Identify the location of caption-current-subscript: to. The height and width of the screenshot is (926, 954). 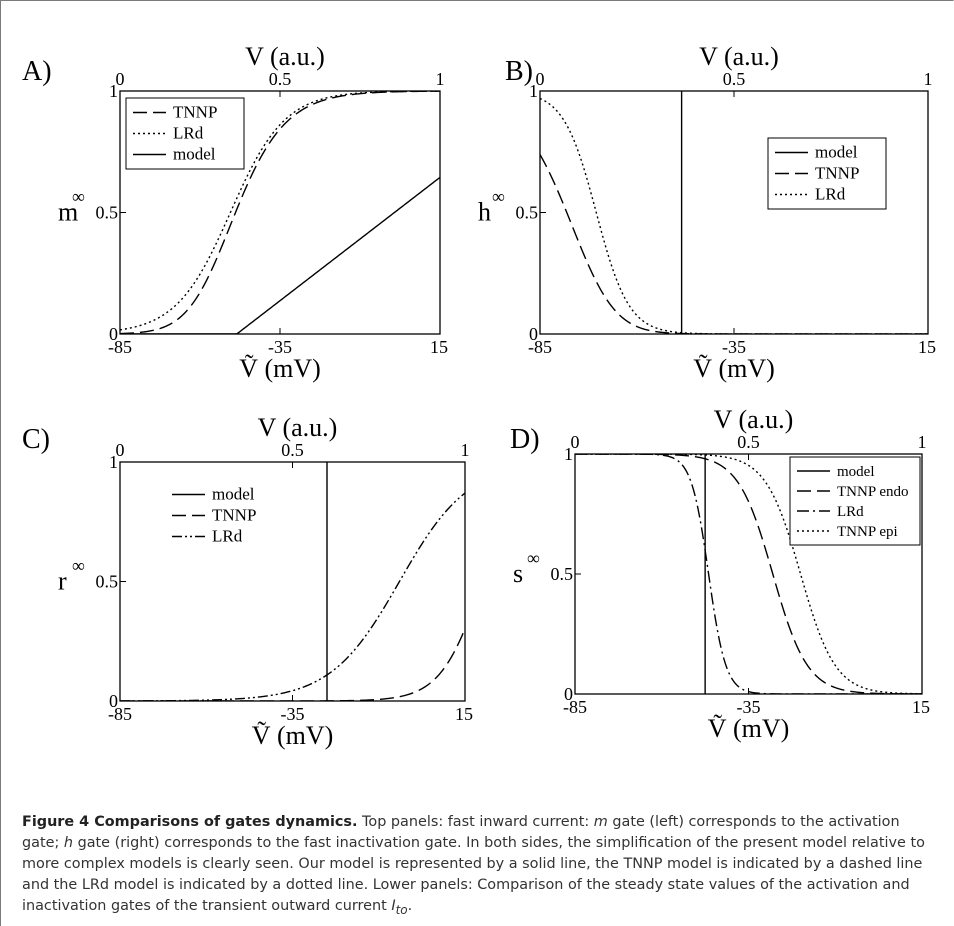
(401, 909).